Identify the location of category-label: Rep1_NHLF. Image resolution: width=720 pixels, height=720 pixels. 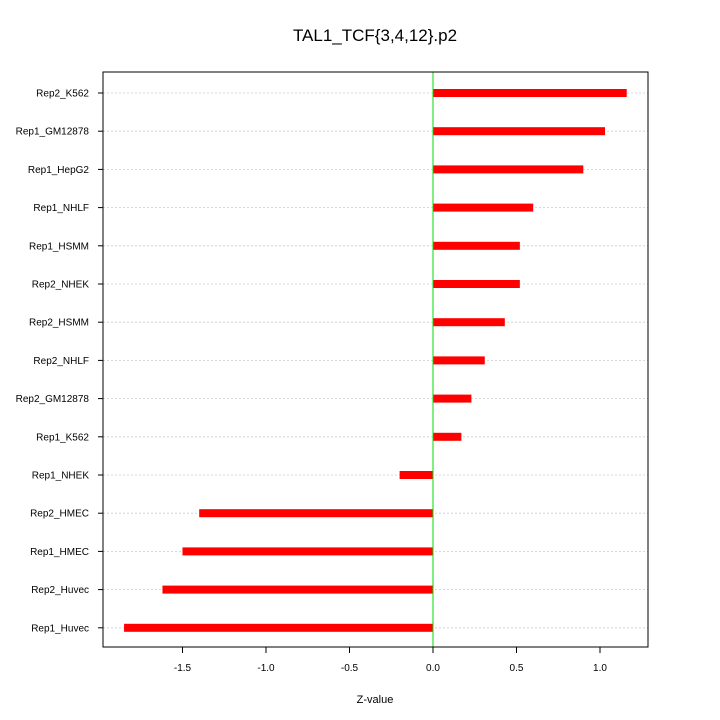
(61, 208).